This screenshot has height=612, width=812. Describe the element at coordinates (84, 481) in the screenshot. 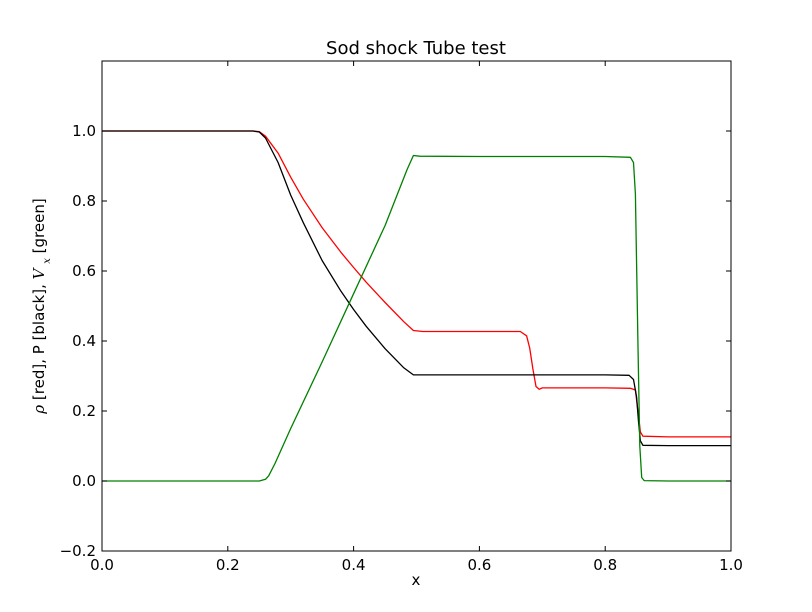

I see `y-tick-label-1: 0.0` at that location.